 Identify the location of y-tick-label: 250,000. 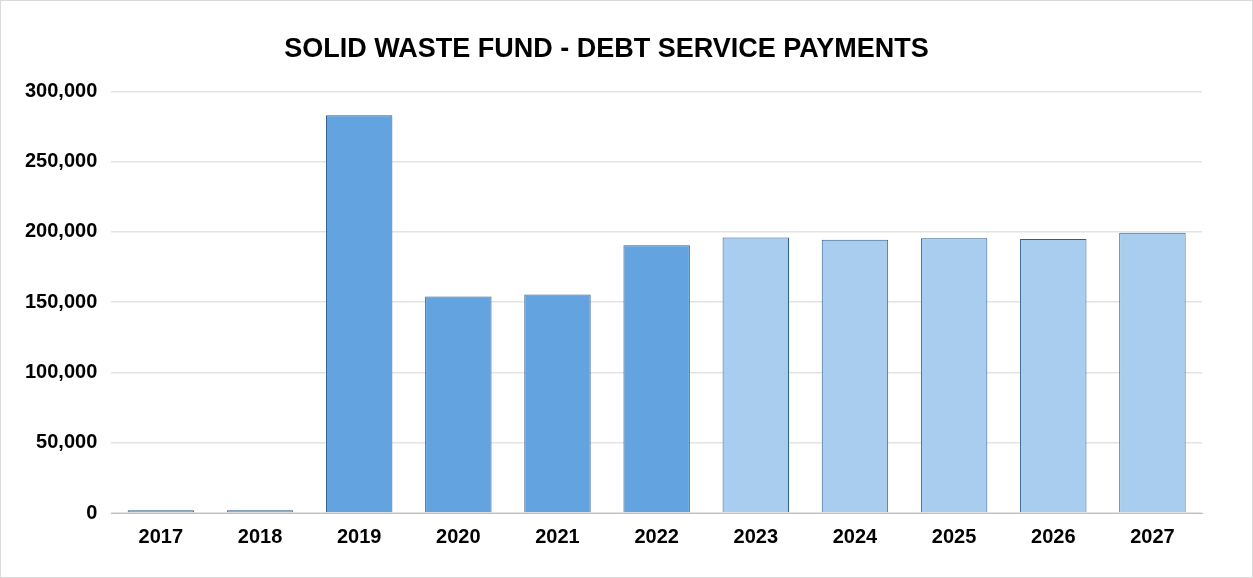
(61, 160).